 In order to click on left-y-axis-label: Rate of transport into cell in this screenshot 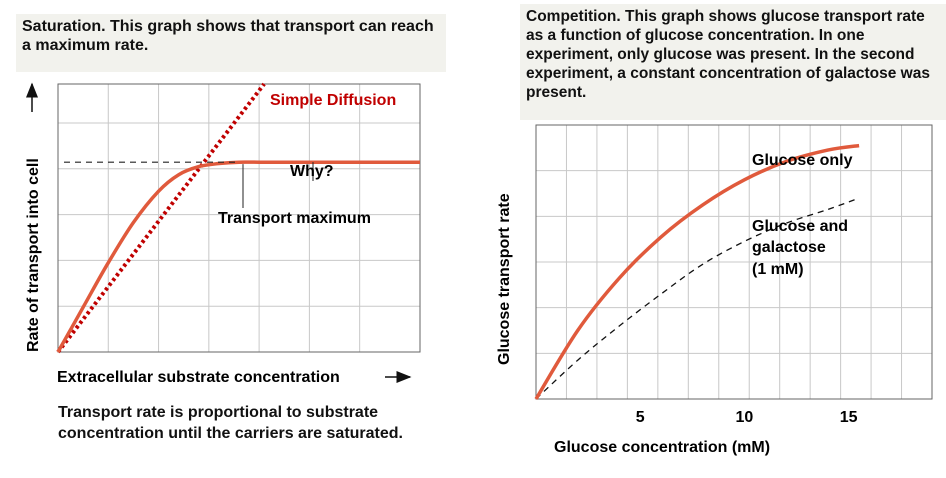, I will do `click(33, 255)`.